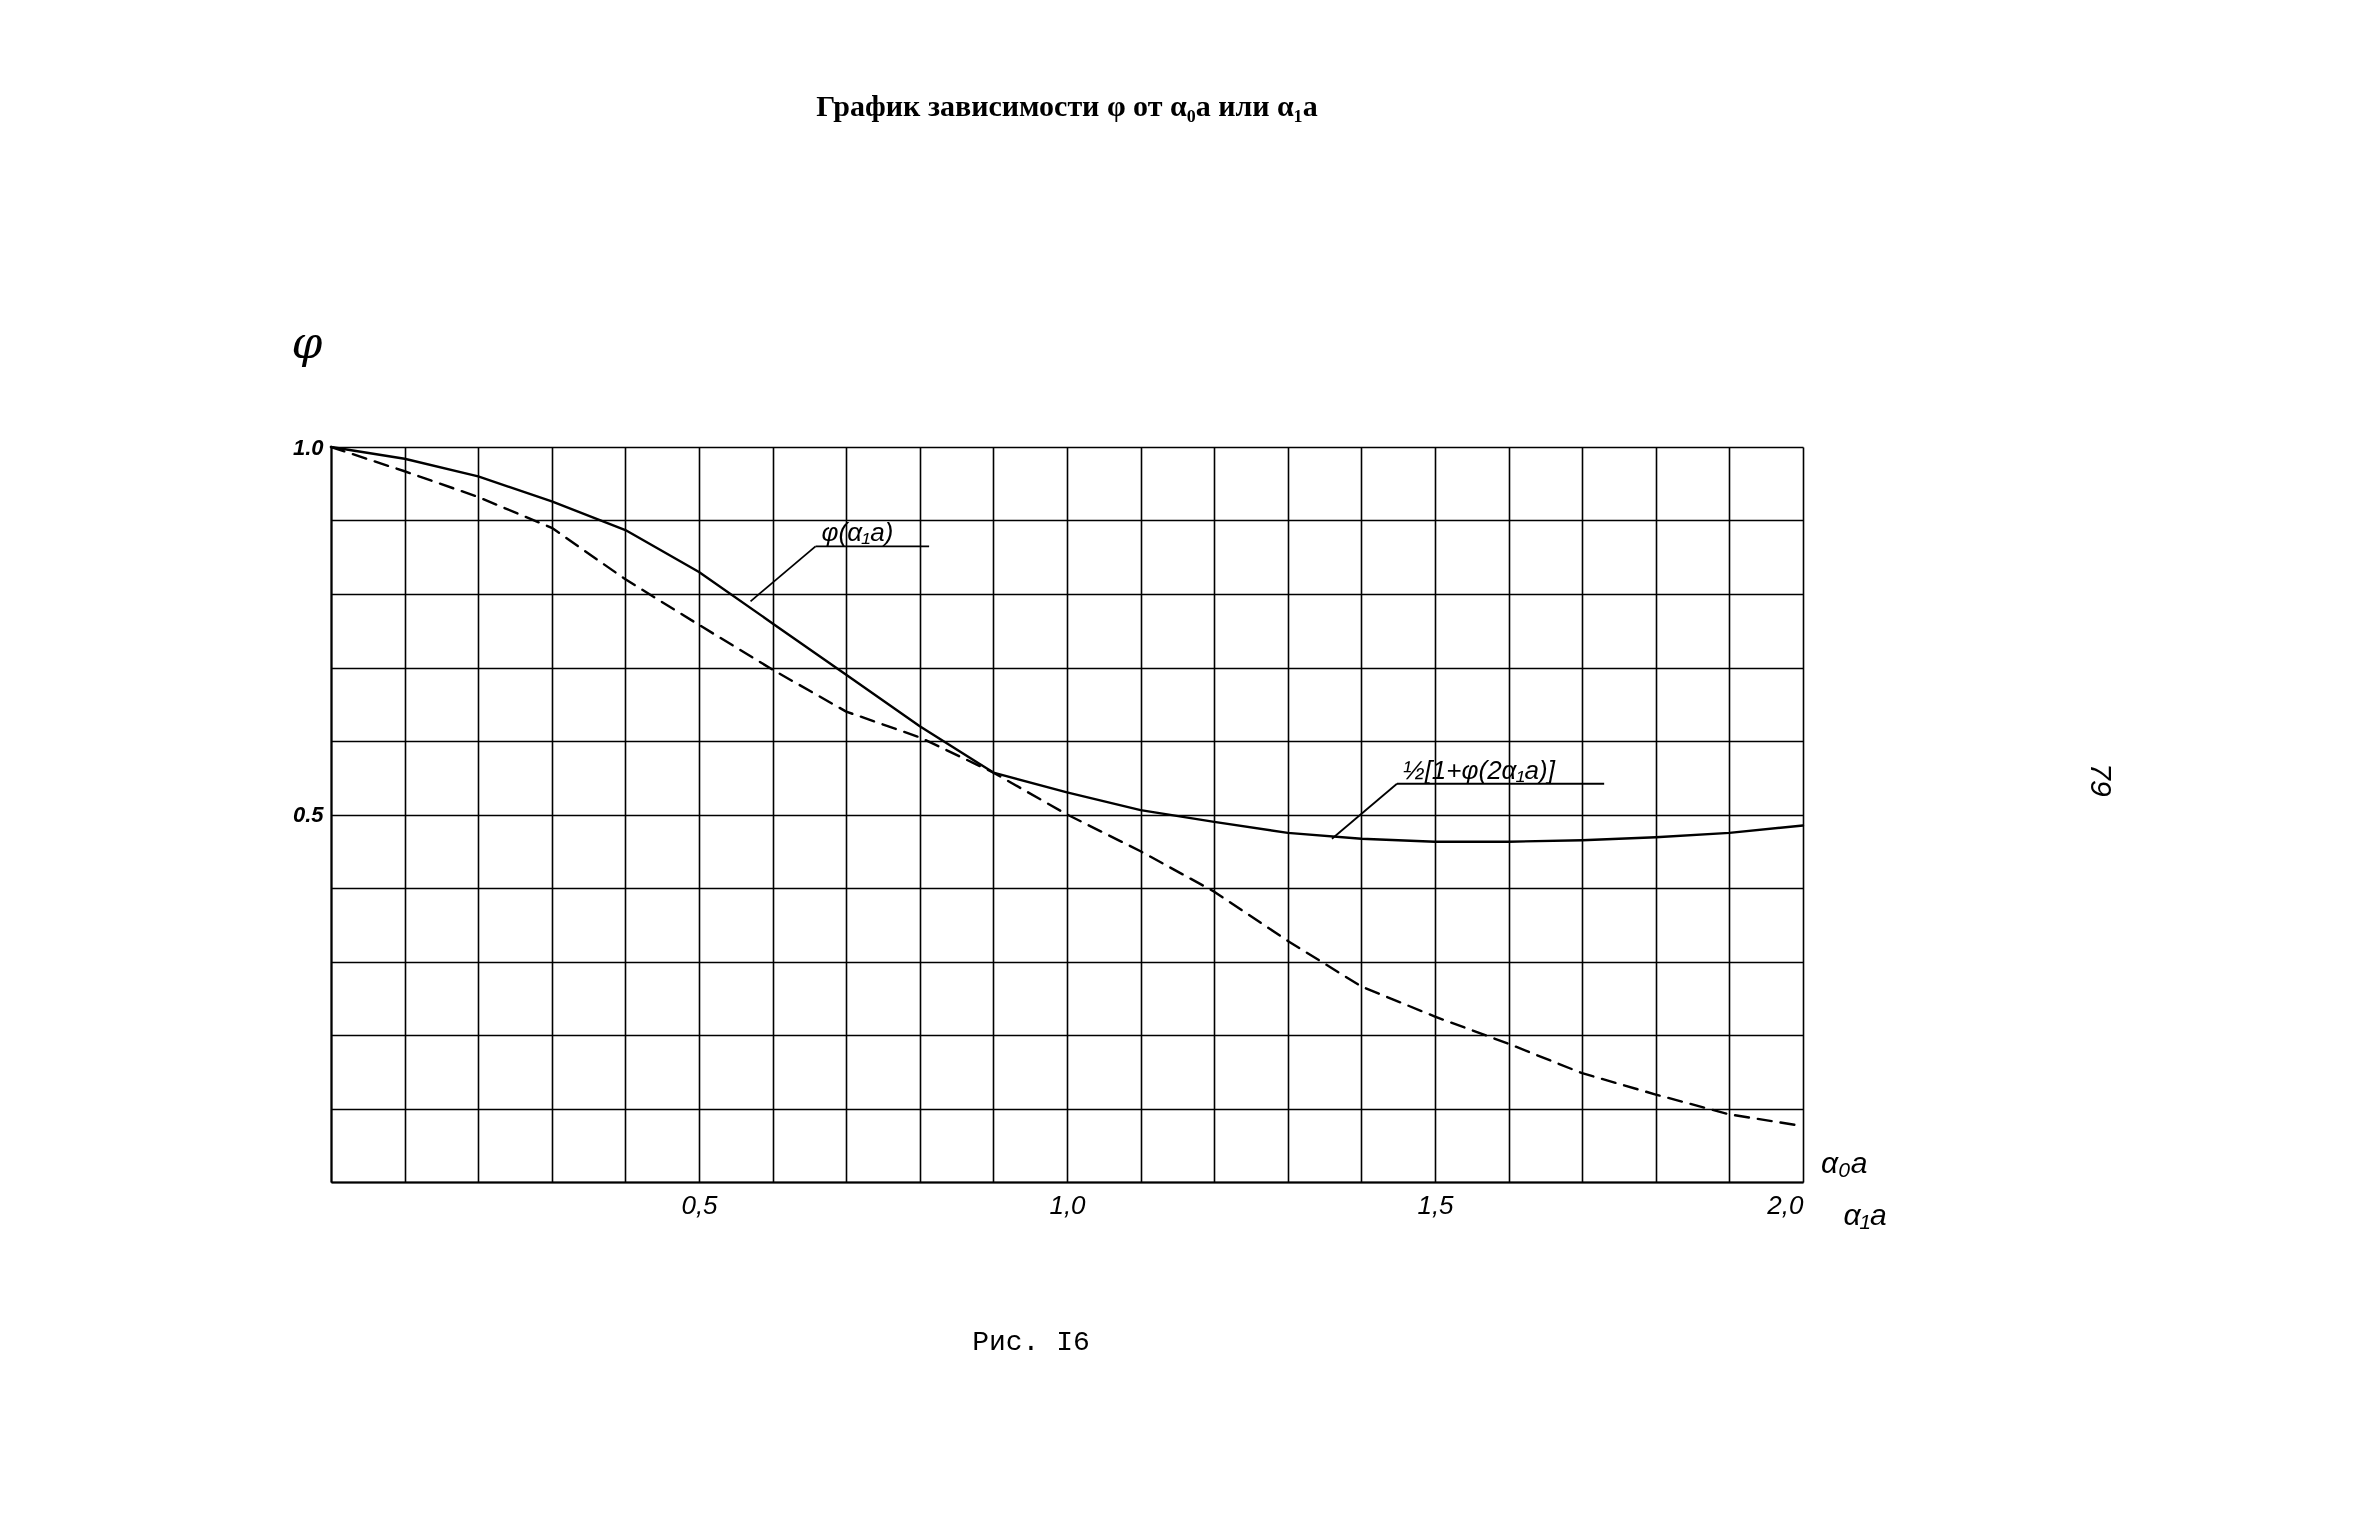  Describe the element at coordinates (700, 1204) in the screenshot. I see `x-tick-label: 0,5` at that location.